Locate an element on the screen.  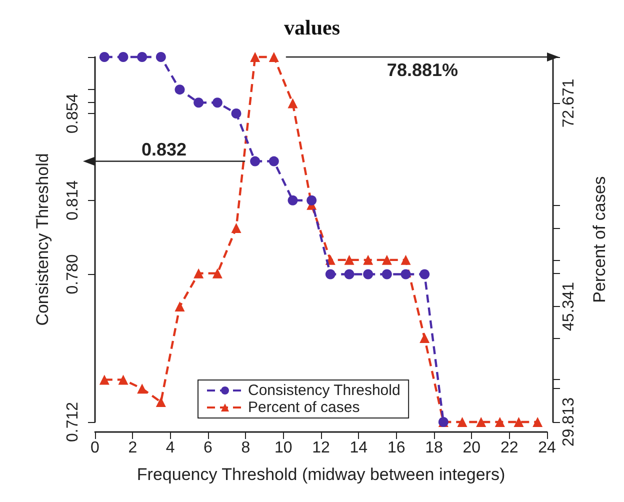
y-tick-label: 0.780 is located at coordinates (73, 274).